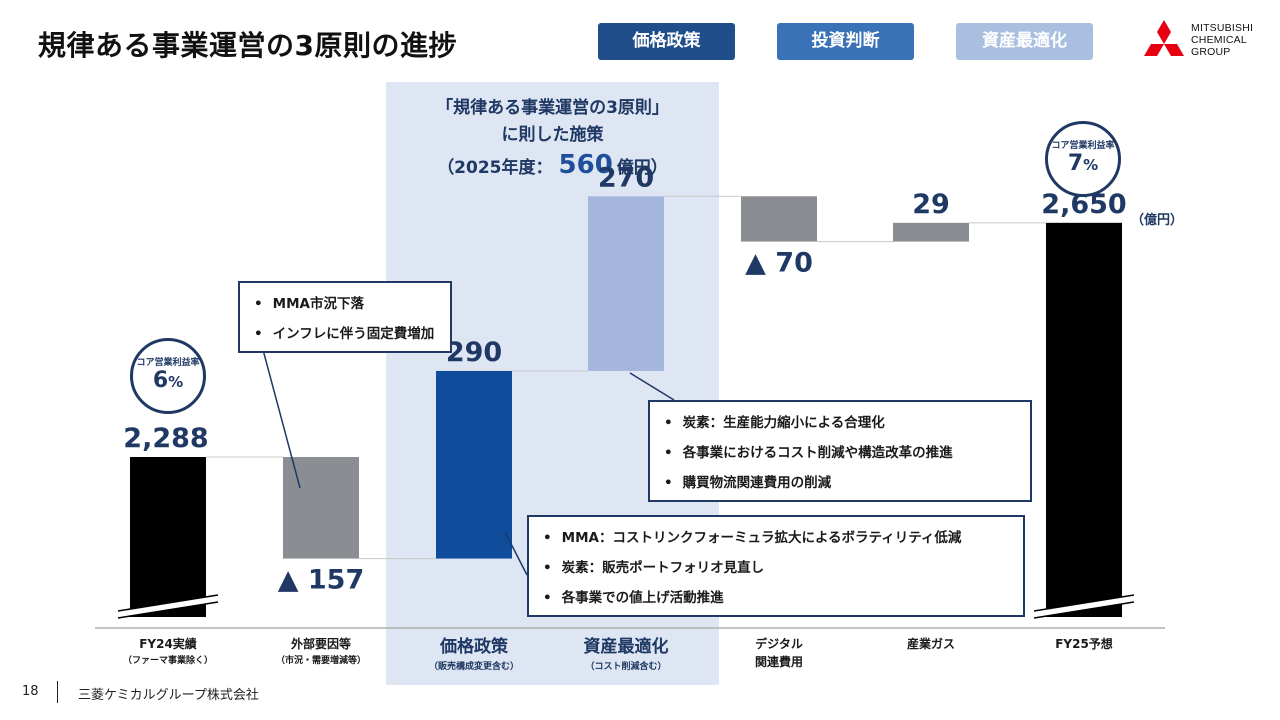 The height and width of the screenshot is (720, 1280). I want to click on callout-item: 購買物流関連費用の削減, so click(840, 481).